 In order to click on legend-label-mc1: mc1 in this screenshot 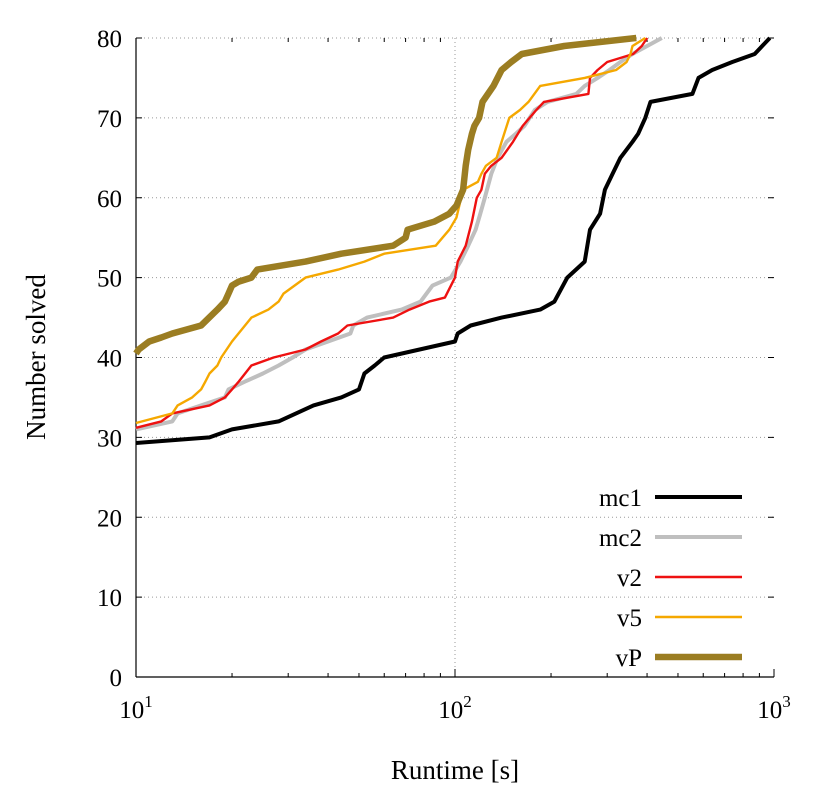, I will do `click(620, 498)`.